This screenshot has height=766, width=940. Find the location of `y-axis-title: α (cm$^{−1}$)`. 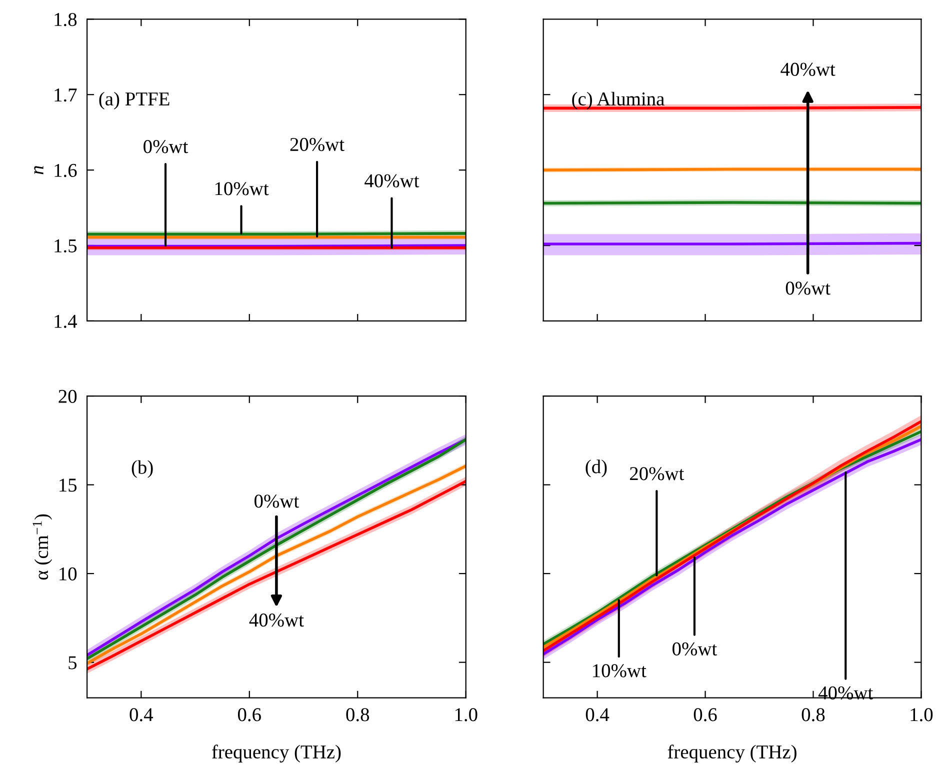

y-axis-title: α (cm$^{−1}$) is located at coordinates (42, 547).